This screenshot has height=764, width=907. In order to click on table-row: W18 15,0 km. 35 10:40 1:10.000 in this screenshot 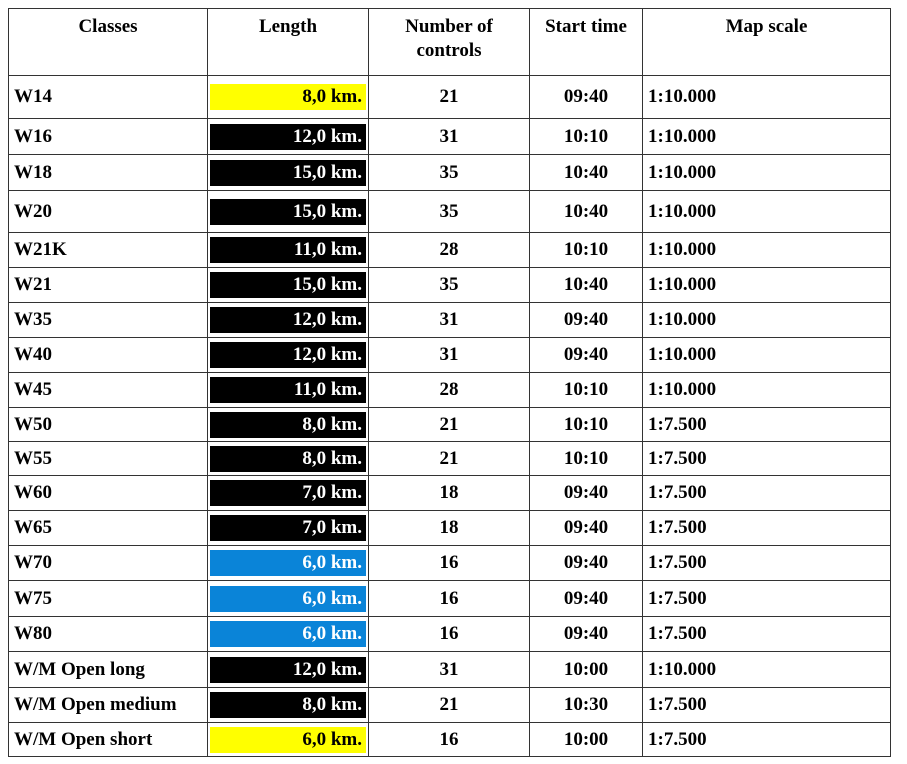, I will do `click(449, 172)`.